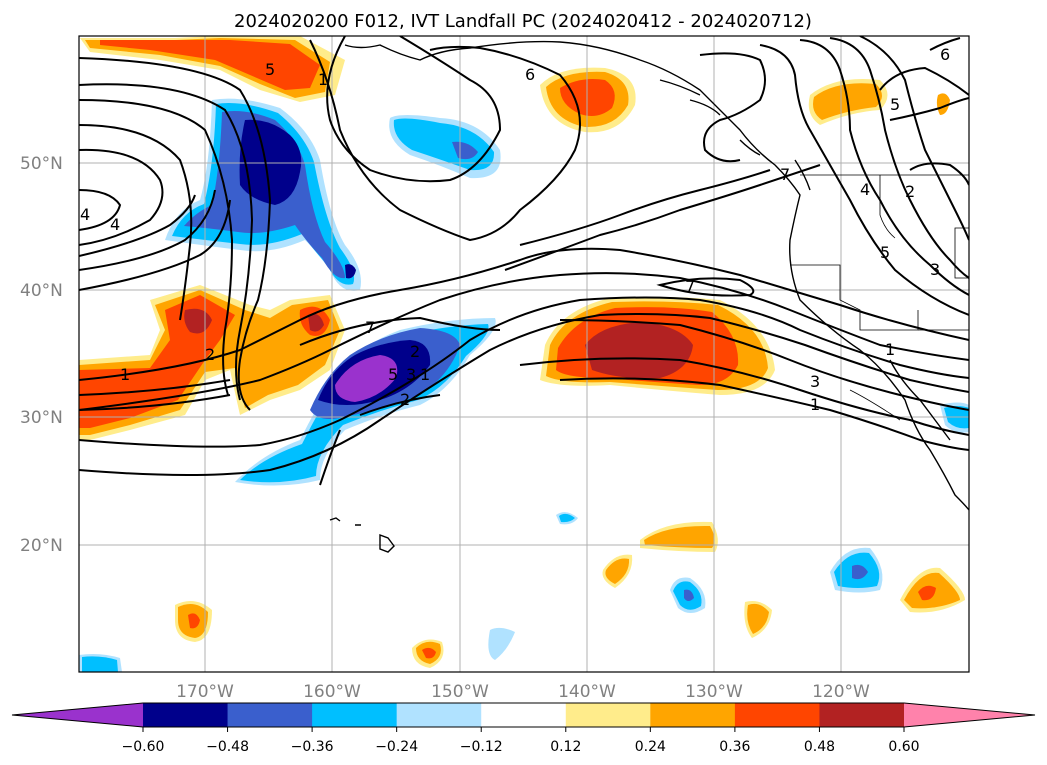  Describe the element at coordinates (819, 747) in the screenshot. I see `colorbar-tick-label: 0.48` at that location.